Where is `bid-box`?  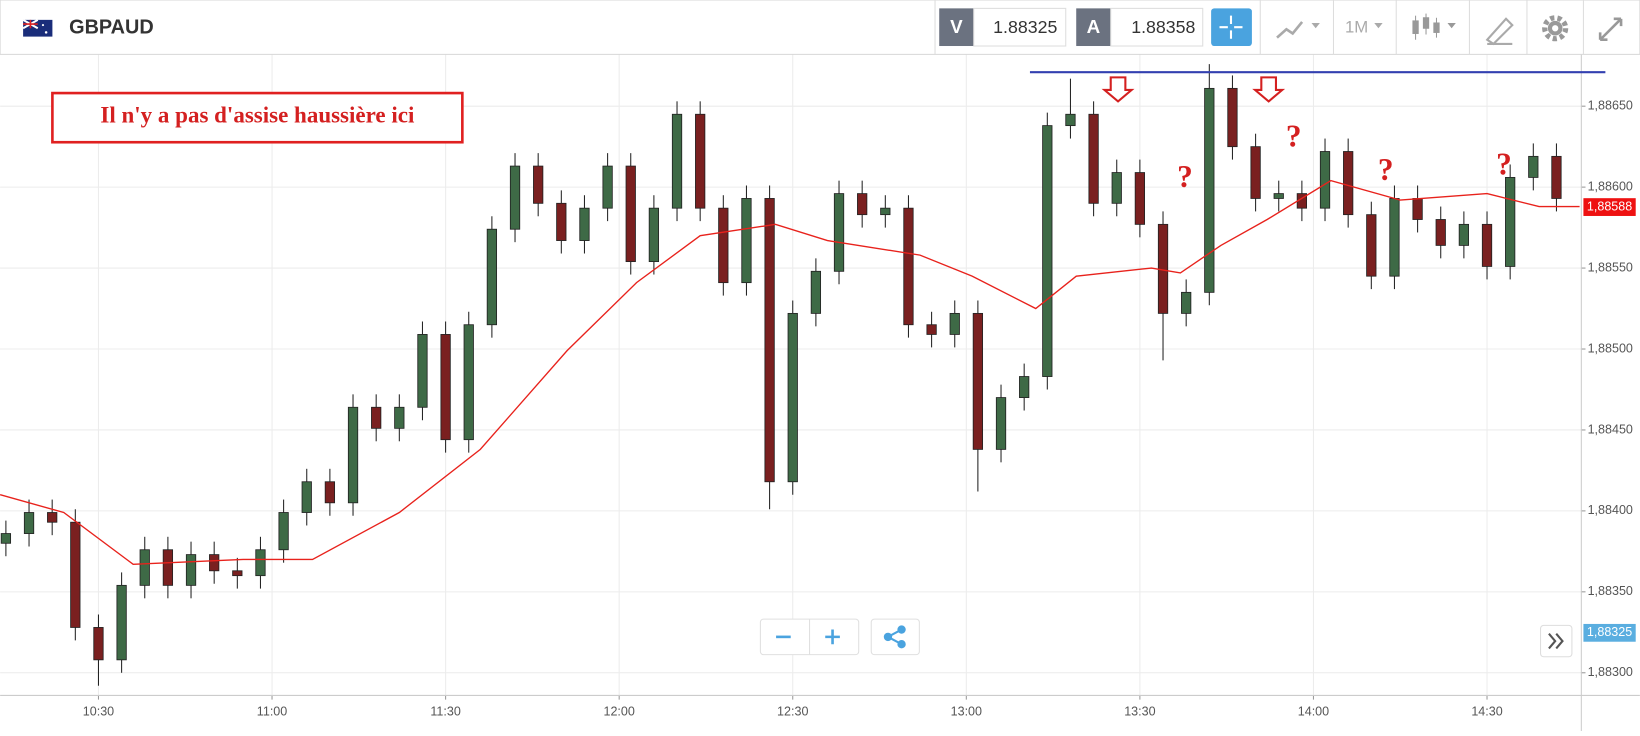
bid-box is located at coordinates (1020, 27).